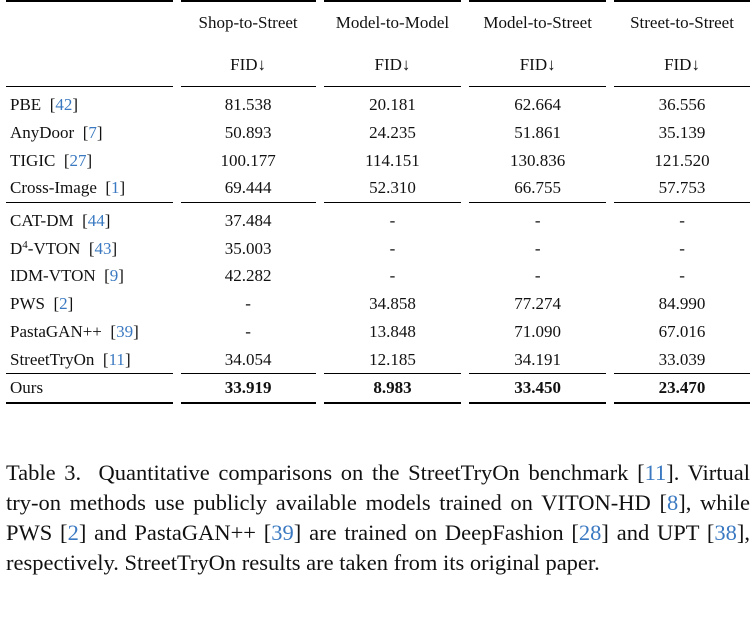  Describe the element at coordinates (378, 276) in the screenshot. I see `table-row: IDM-VTON [9] 42.282 - - -` at that location.